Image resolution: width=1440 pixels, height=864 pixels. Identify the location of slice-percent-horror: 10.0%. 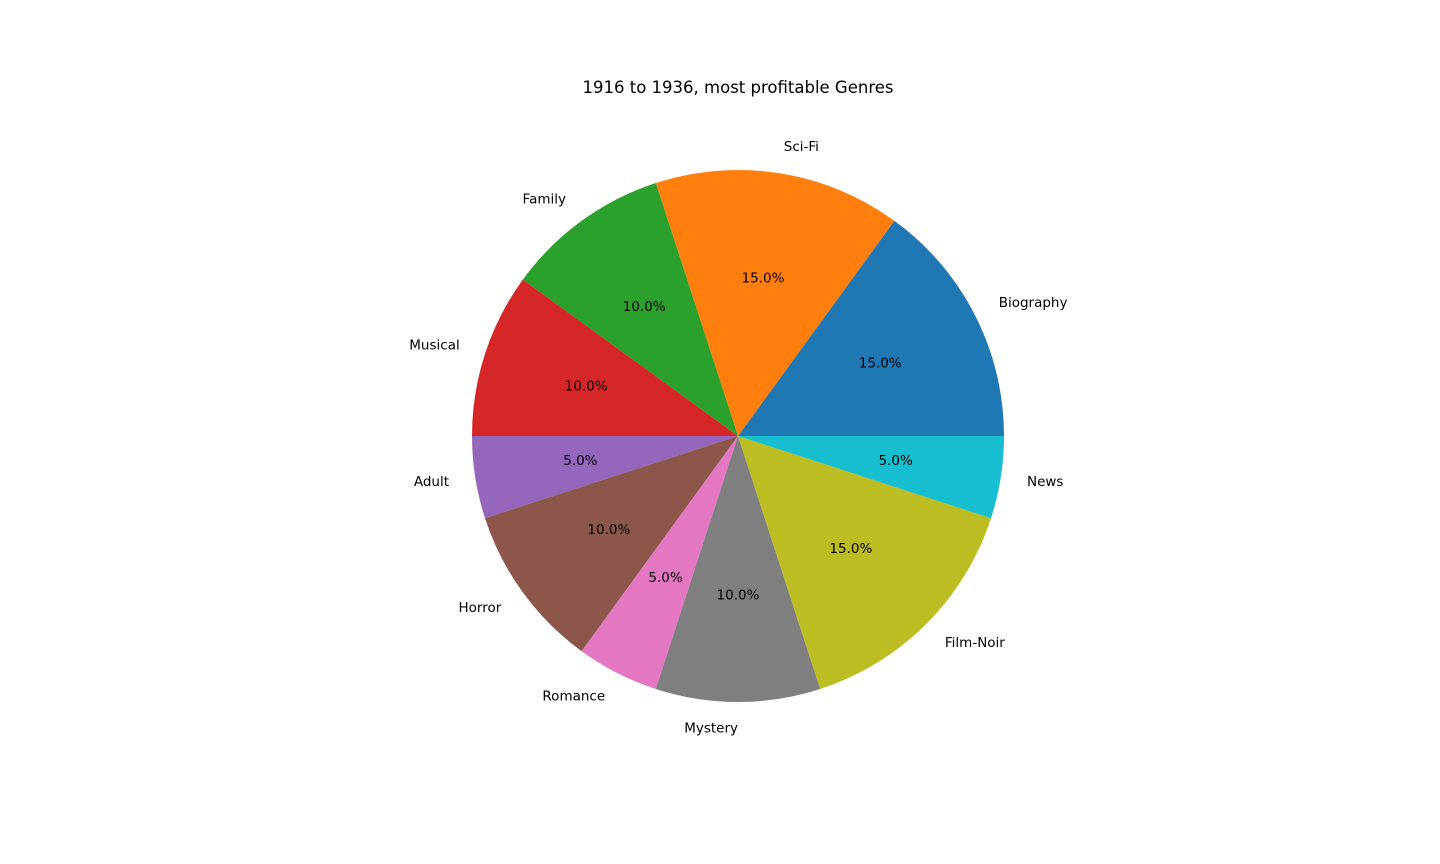
(608, 530).